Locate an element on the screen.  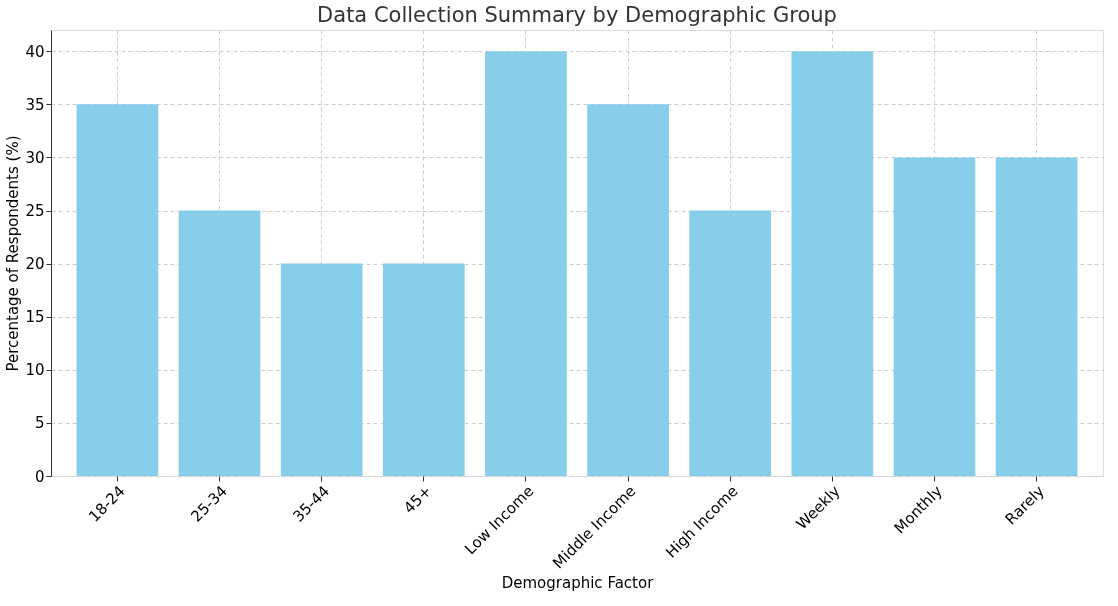
y-tick-label: 0 is located at coordinates (39, 476).